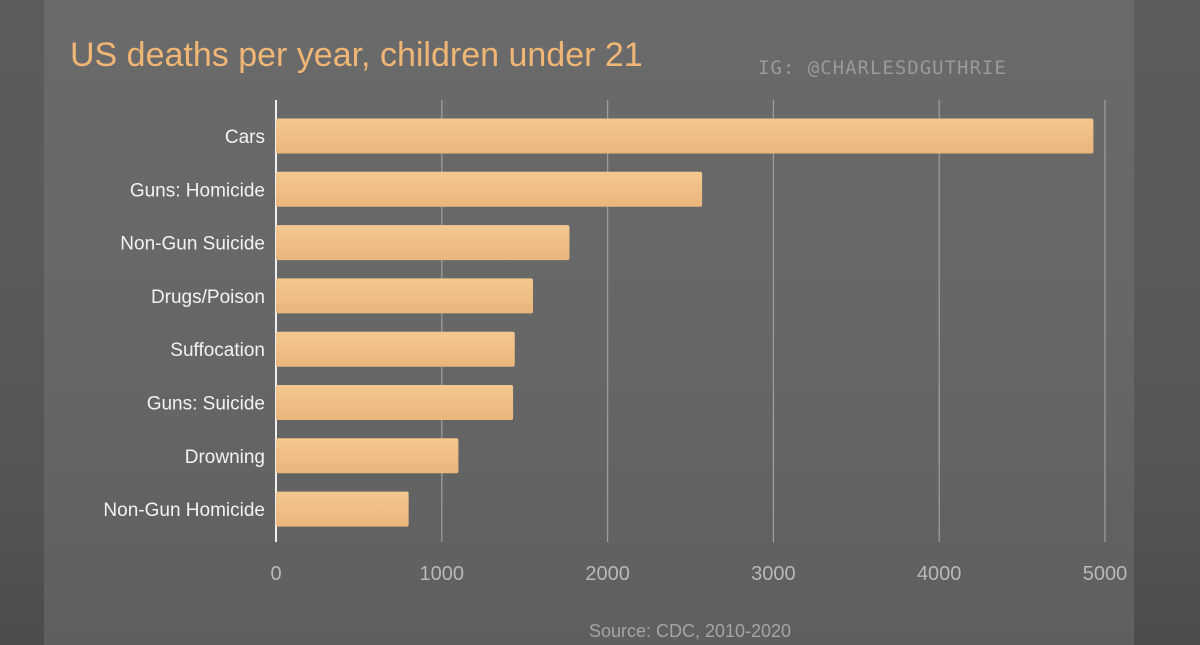  What do you see at coordinates (225, 457) in the screenshot?
I see `category-label: Drowning` at bounding box center [225, 457].